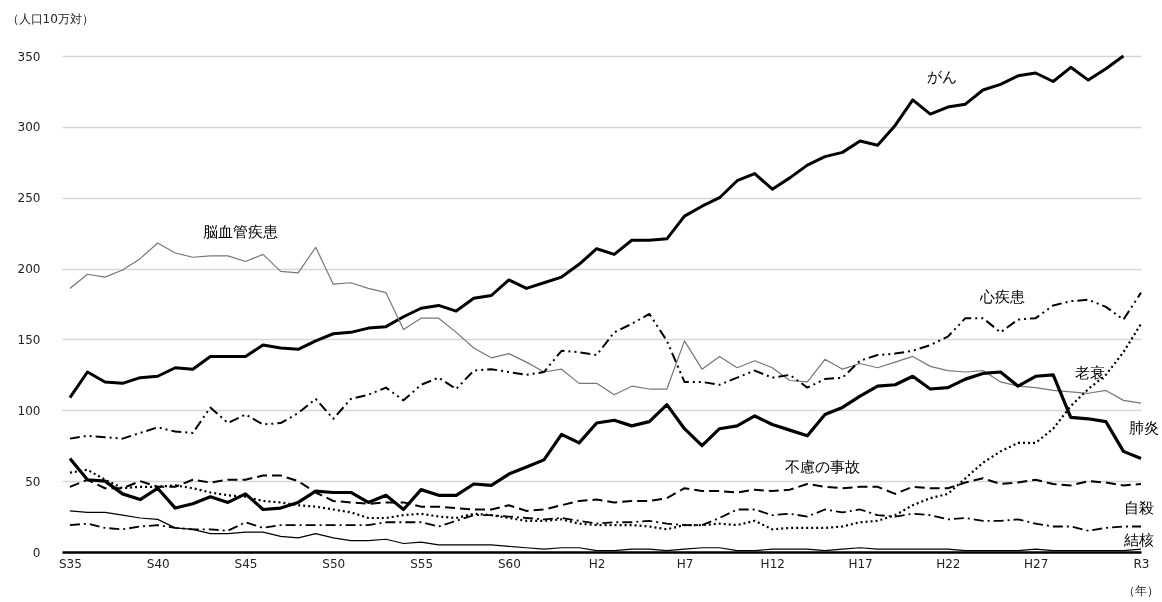 This screenshot has width=1162, height=602. What do you see at coordinates (158, 563) in the screenshot?
I see `x-tick-label: S40` at bounding box center [158, 563].